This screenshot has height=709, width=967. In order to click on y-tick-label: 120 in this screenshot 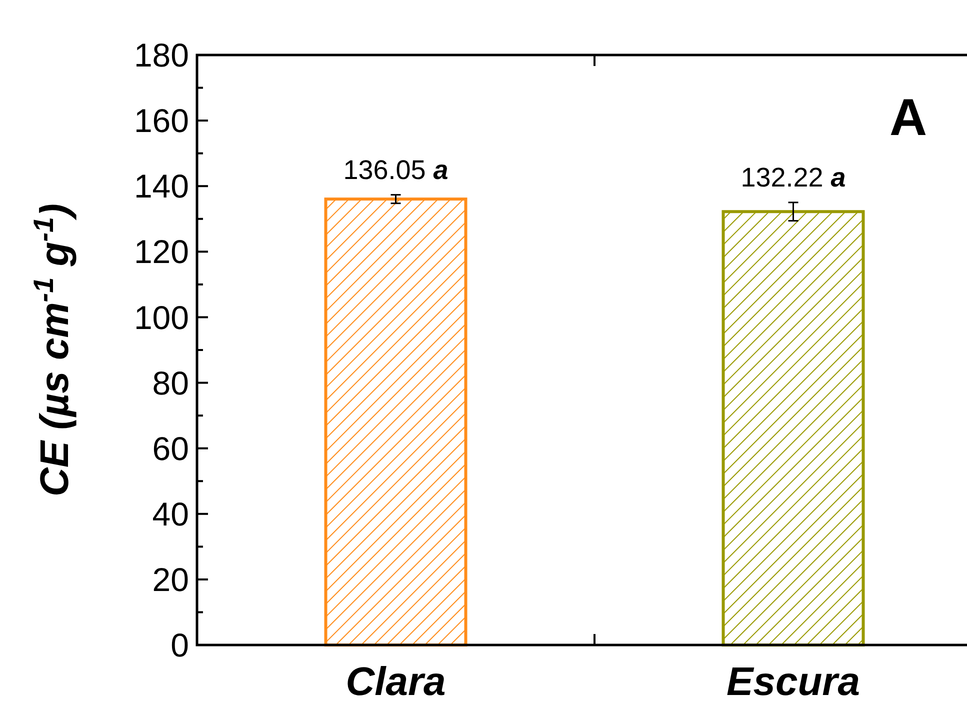, I will do `click(161, 251)`.